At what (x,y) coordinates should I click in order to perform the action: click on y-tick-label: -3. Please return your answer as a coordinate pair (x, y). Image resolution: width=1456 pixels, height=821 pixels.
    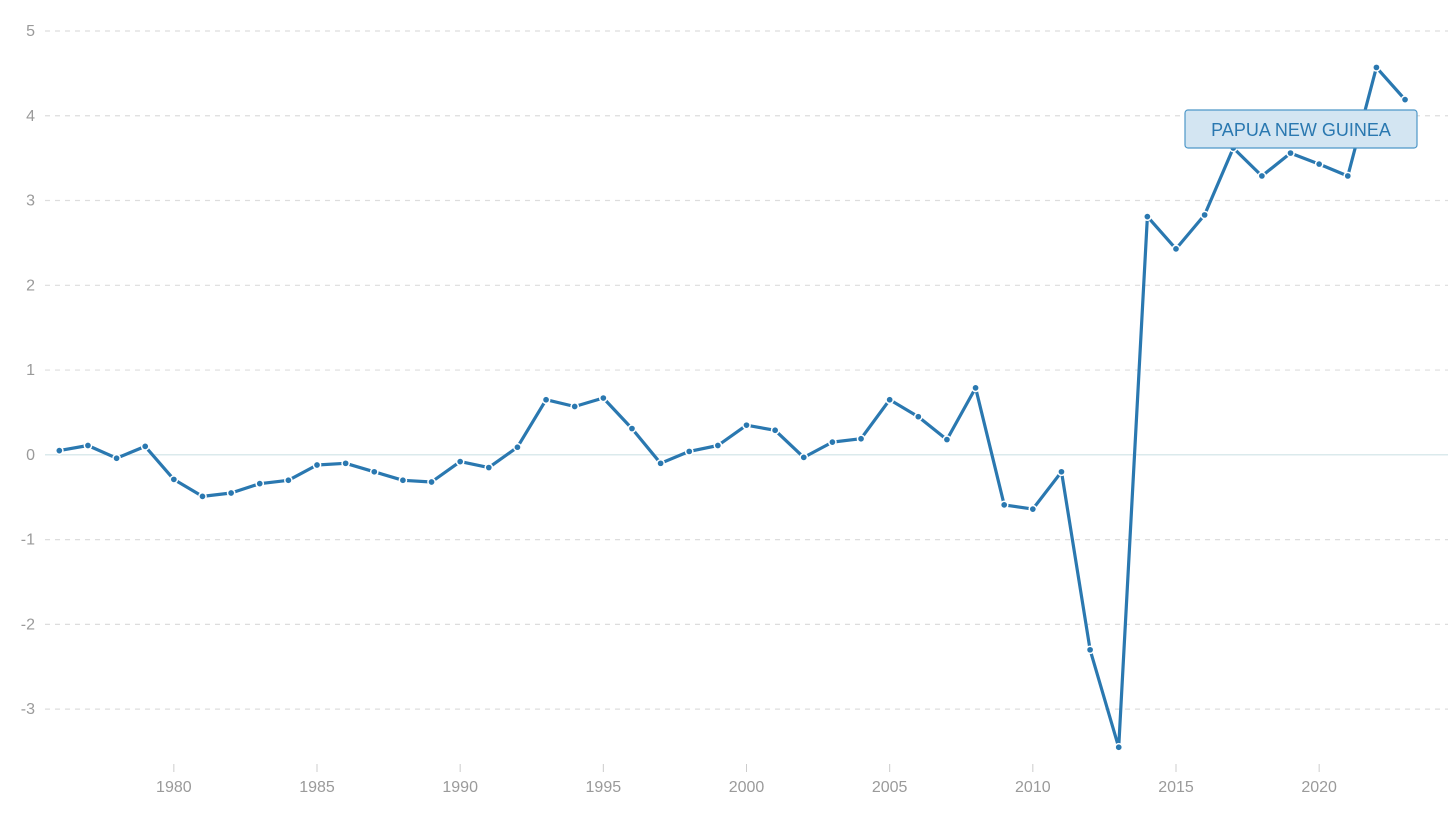
    Looking at the image, I should click on (28, 709).